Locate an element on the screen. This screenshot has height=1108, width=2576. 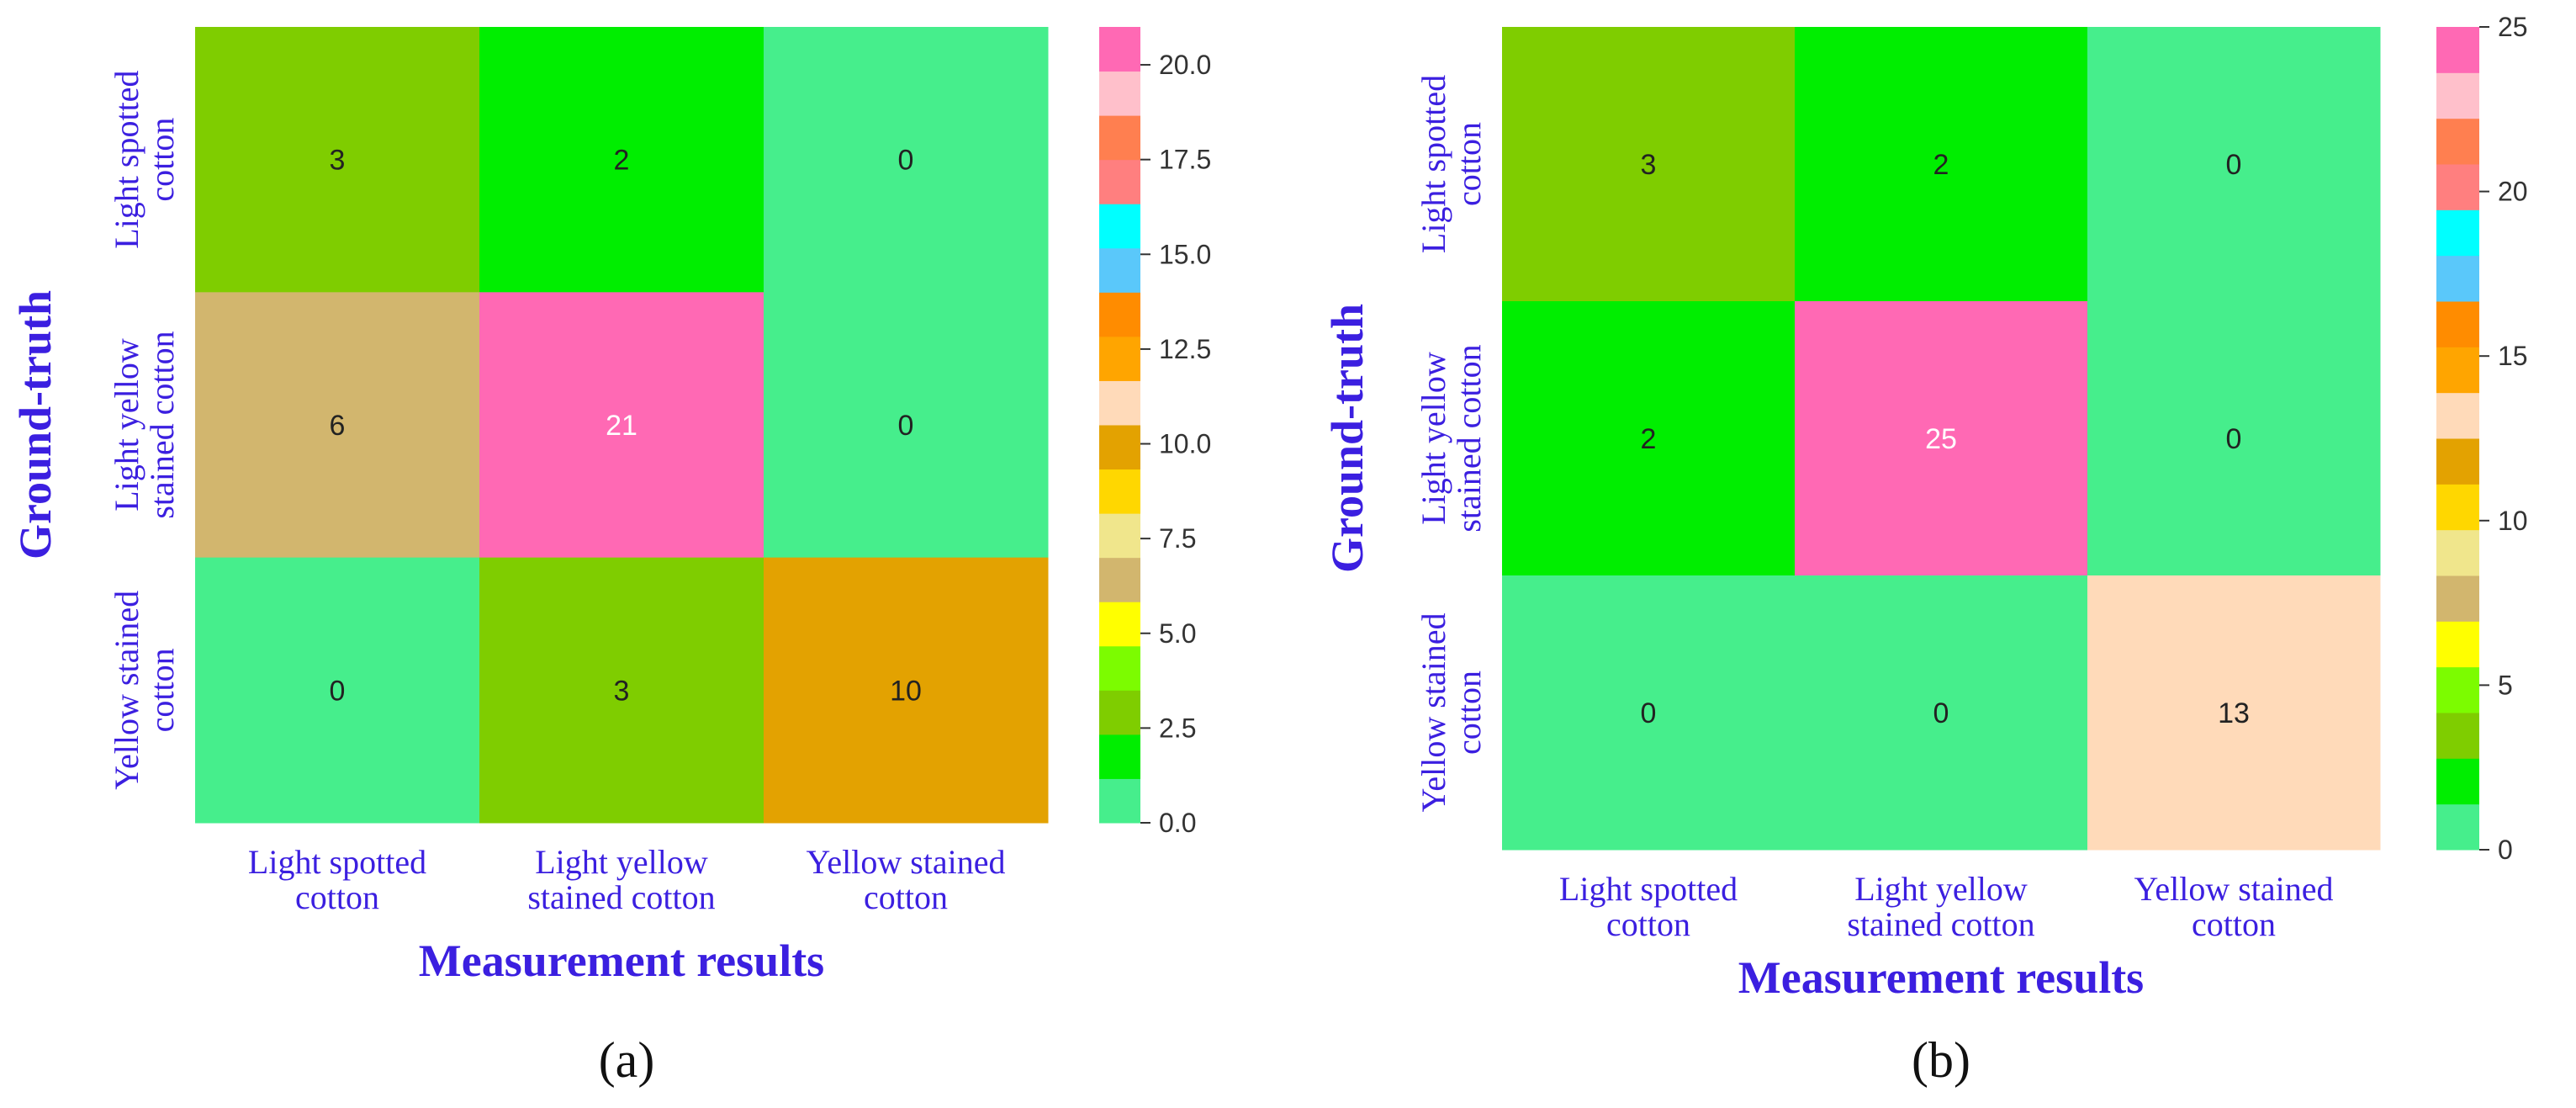
colorbar-tick-label: 15 is located at coordinates (2513, 356).